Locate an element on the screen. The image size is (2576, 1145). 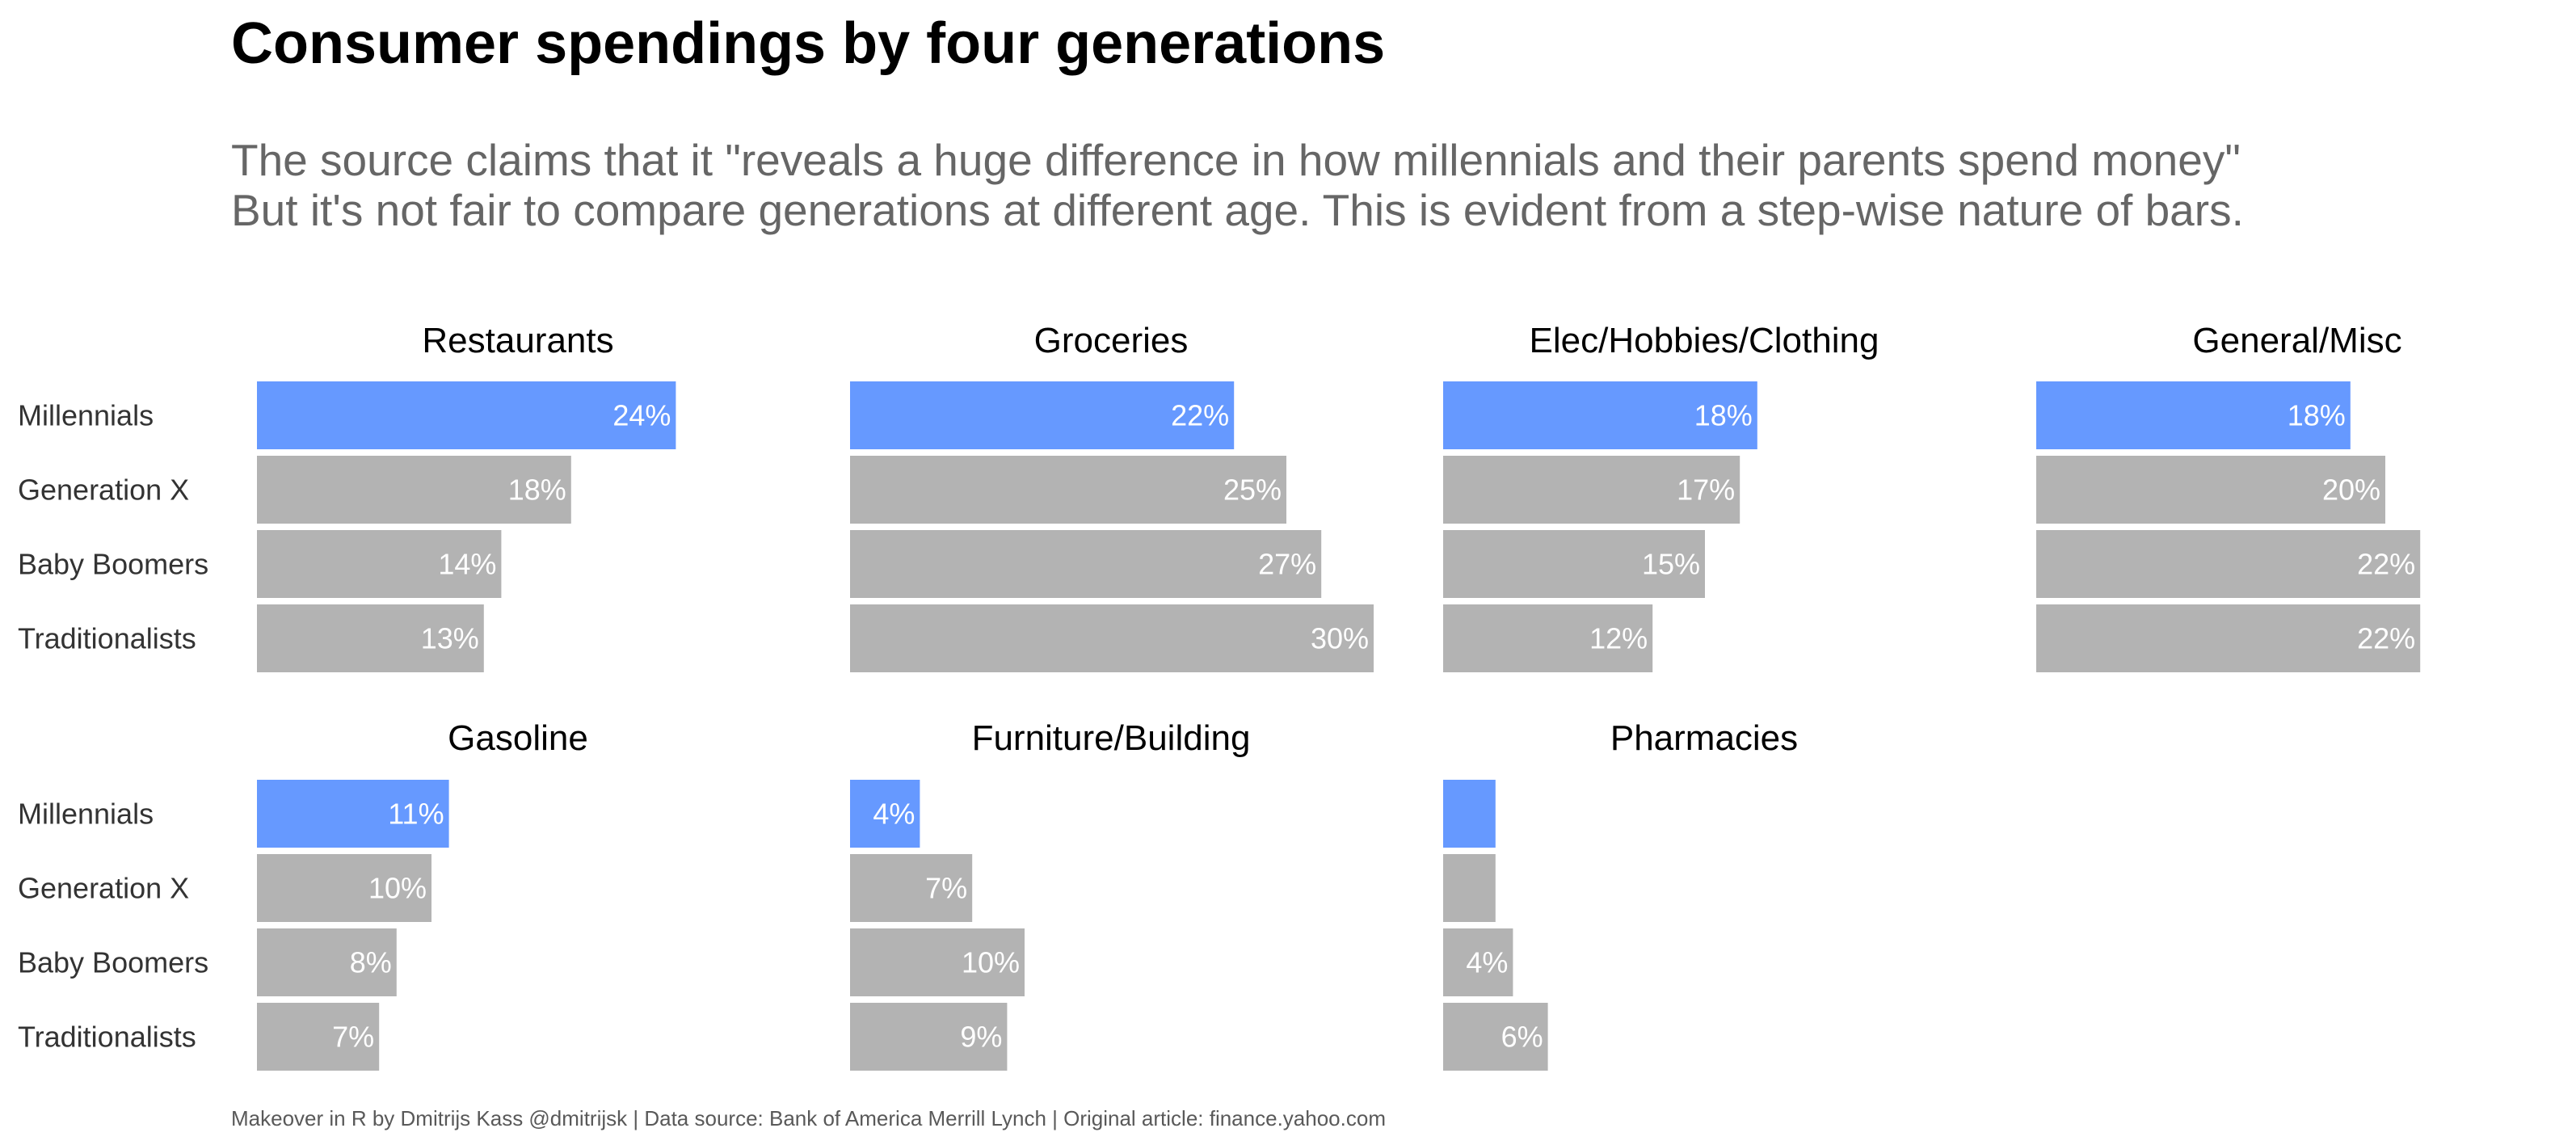
bar-label-pharmacies-traditionalists: 6% is located at coordinates (1522, 1037).